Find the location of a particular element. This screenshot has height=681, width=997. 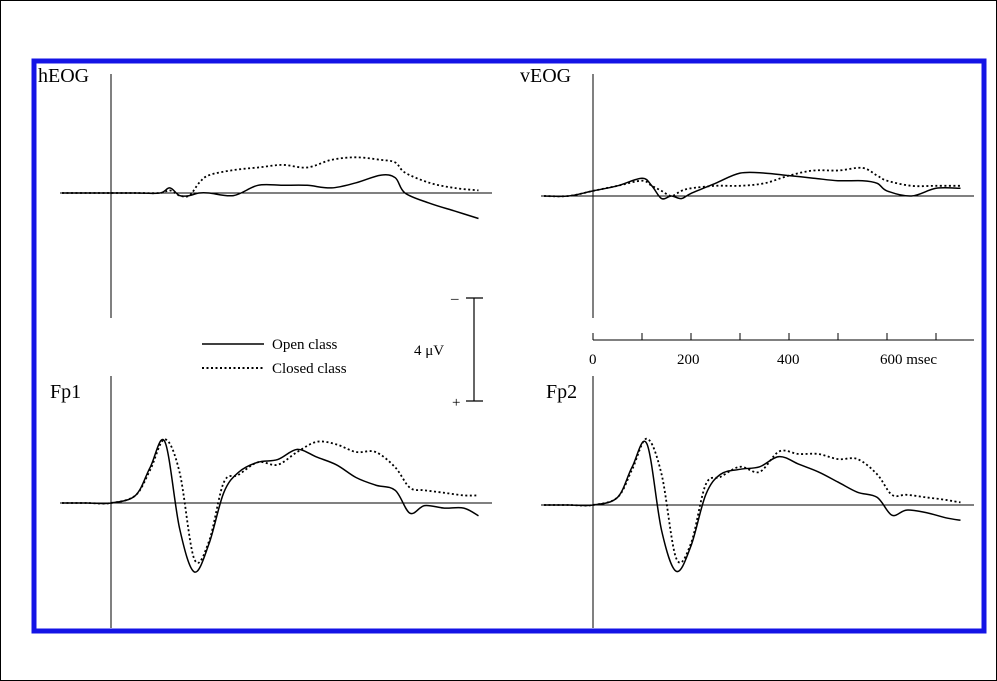

panel-title-fp2: Fp2 is located at coordinates (561, 392).